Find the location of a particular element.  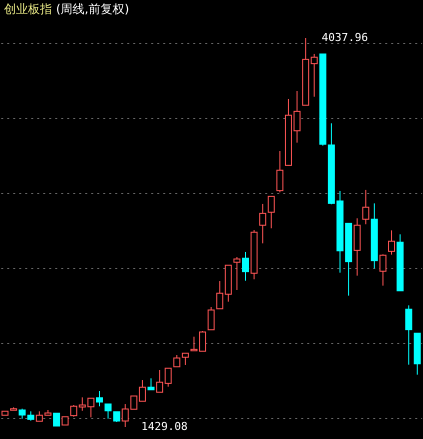

chart-title: 创业板指 is located at coordinates (28, 9).